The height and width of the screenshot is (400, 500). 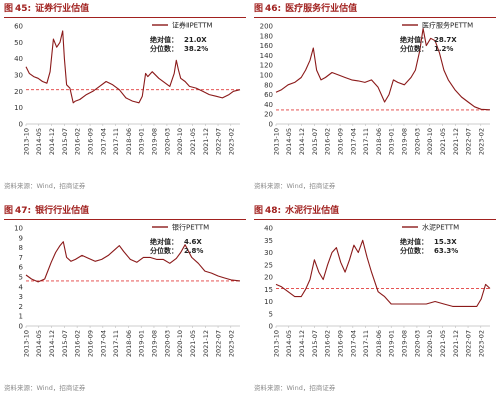 What do you see at coordinates (47, 9) in the screenshot?
I see `figure-title: 图 45: 证券行业估值` at bounding box center [47, 9].